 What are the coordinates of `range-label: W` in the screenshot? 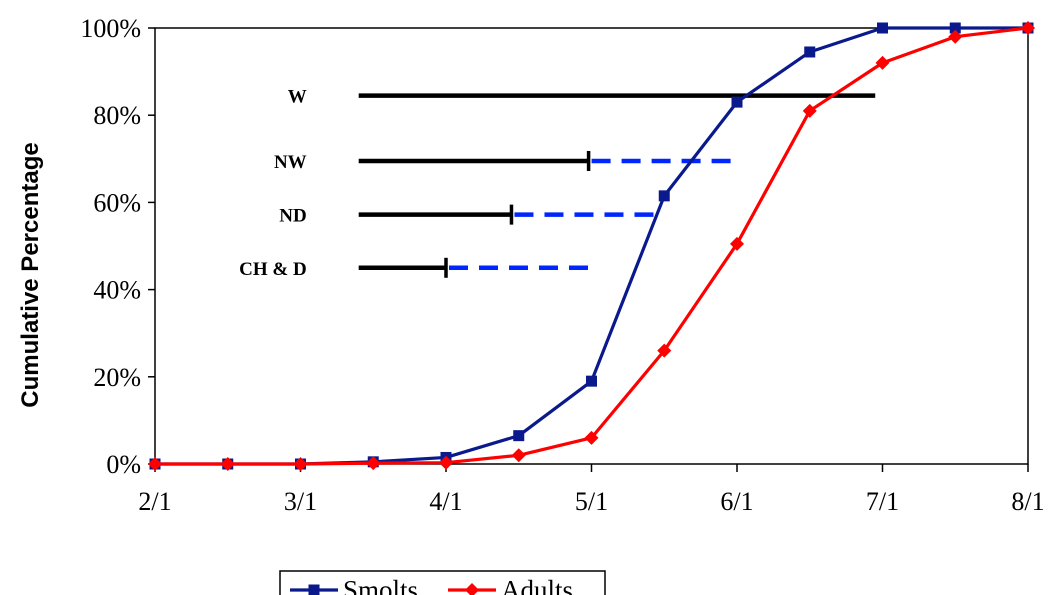 It's located at (297, 97).